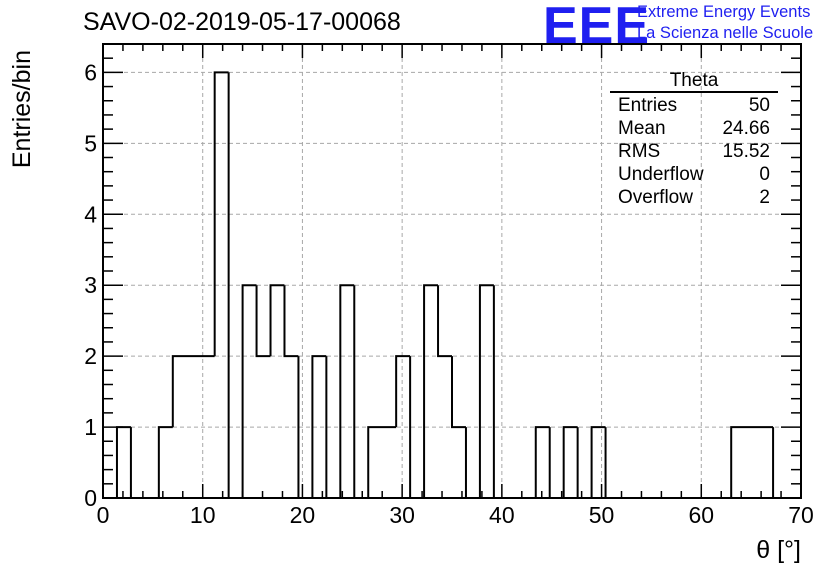 The width and height of the screenshot is (836, 572). I want to click on stats-row-underflow: Underflow 0, so click(694, 174).